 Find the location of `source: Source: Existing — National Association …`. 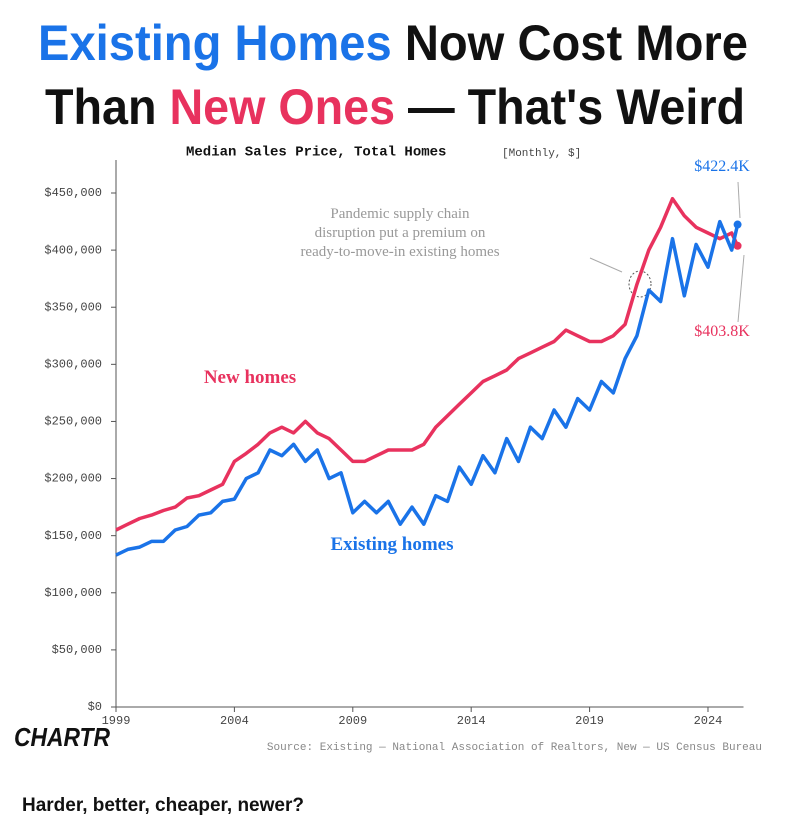

source: Source: Existing — National Association … is located at coordinates (514, 748).